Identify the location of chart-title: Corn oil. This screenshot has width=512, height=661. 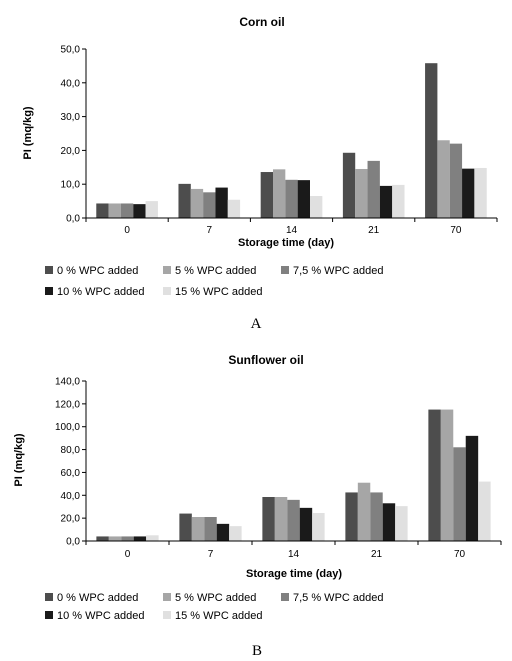
(261, 22).